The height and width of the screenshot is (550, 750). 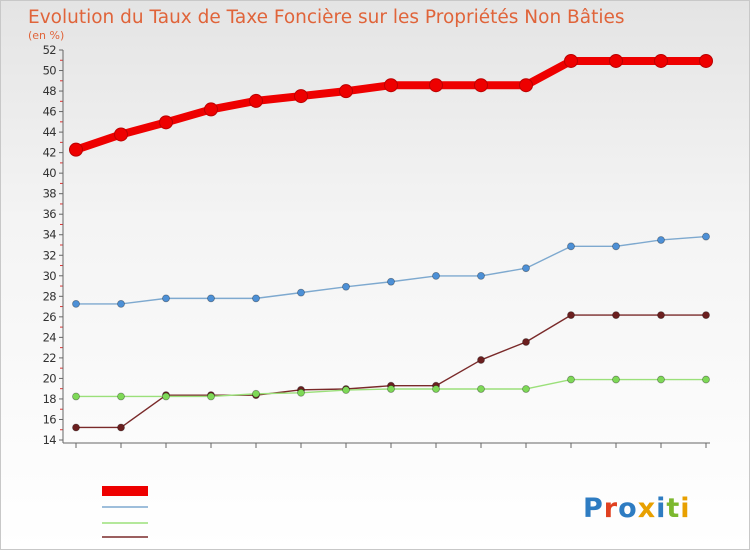 I want to click on logo-text: Proxiti, so click(x=637, y=508).